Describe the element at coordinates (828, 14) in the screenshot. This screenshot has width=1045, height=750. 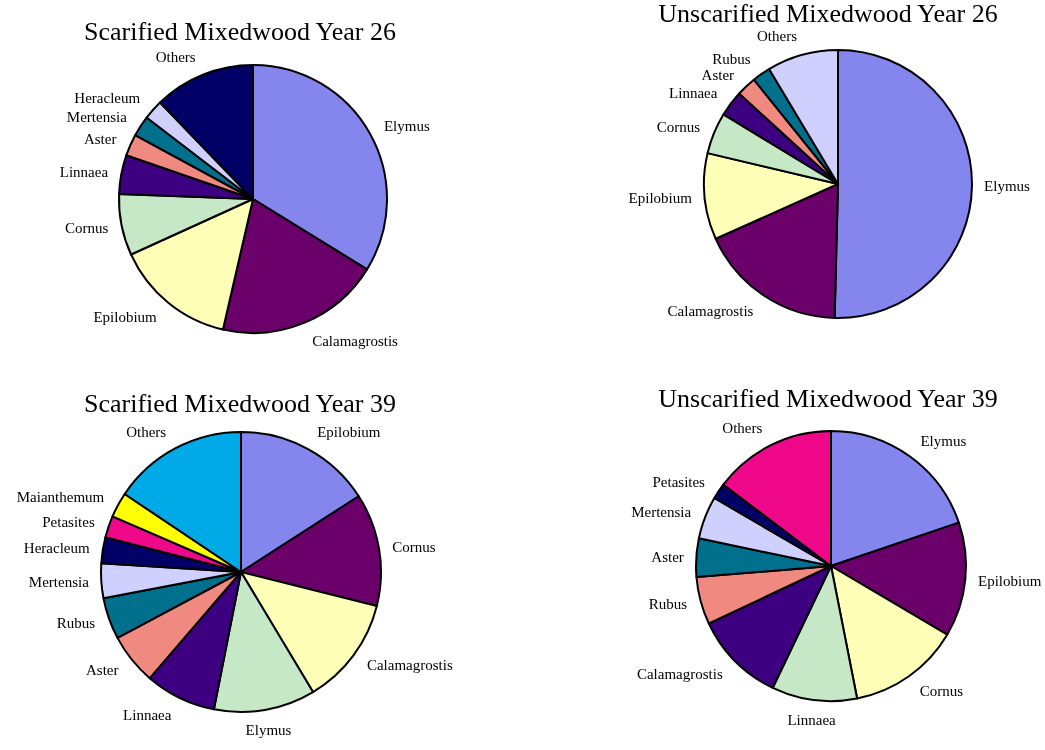
I see `chart-title: Unscarified Mixedwood Year 26` at that location.